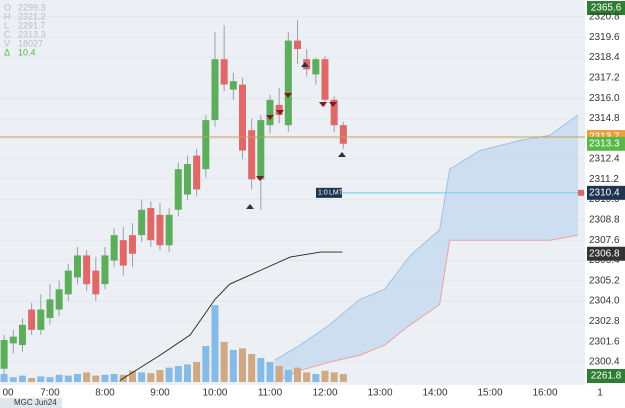  What do you see at coordinates (7, 16) in the screenshot?
I see `info-key: H` at bounding box center [7, 16].